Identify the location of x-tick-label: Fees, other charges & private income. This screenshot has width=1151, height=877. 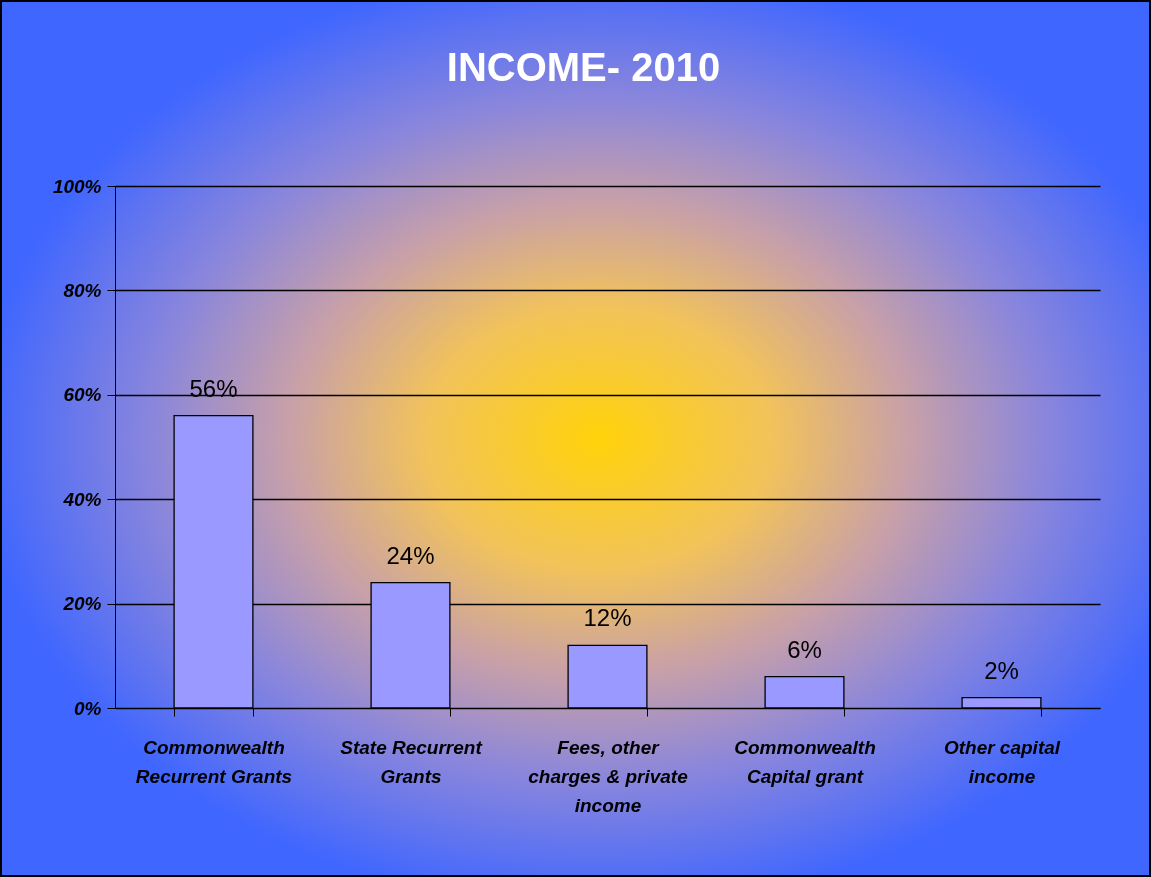
(608, 776).